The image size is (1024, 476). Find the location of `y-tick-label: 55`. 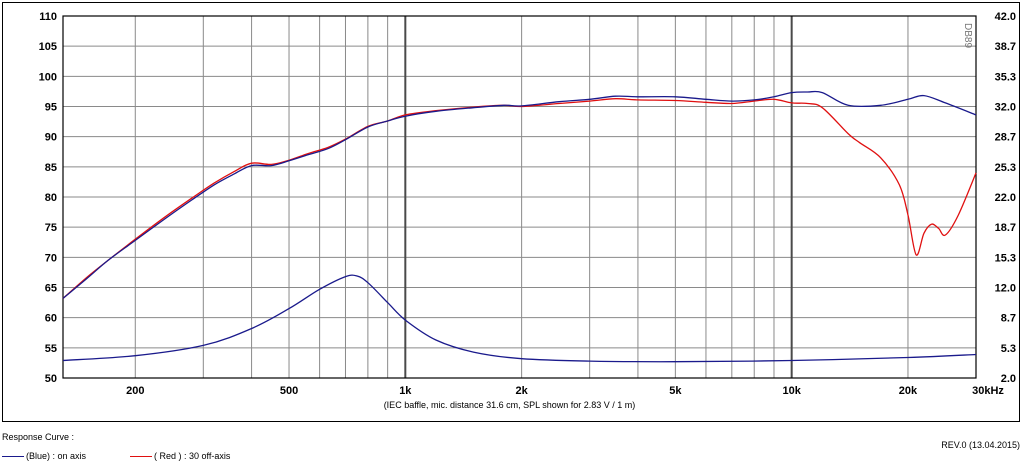

y-tick-label: 55 is located at coordinates (51, 349).